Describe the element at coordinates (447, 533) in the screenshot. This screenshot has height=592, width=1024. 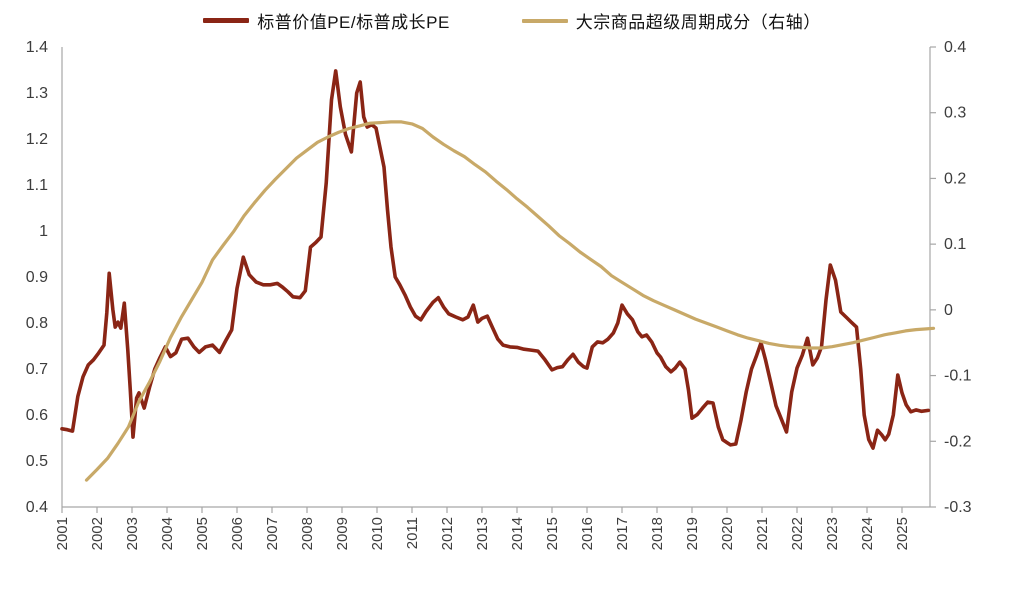
I see `x-axis-tick-label: 2012` at that location.